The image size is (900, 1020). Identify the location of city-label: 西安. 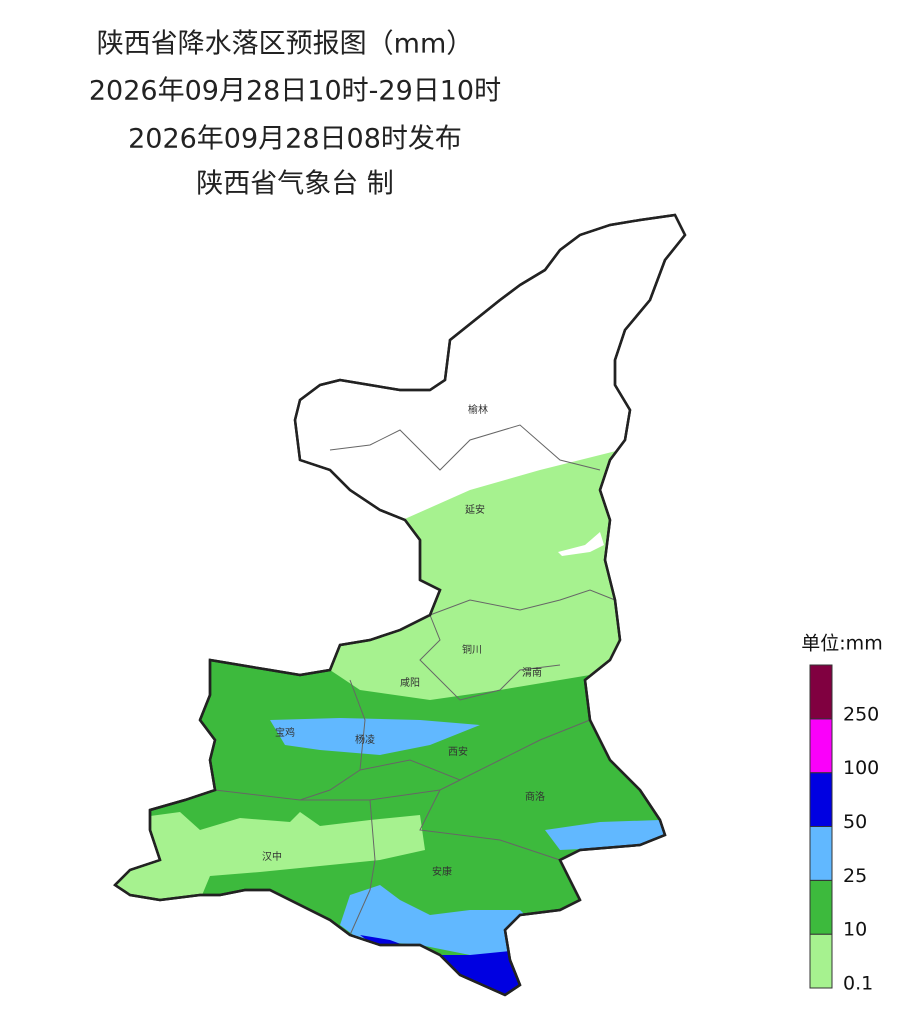
(458, 751).